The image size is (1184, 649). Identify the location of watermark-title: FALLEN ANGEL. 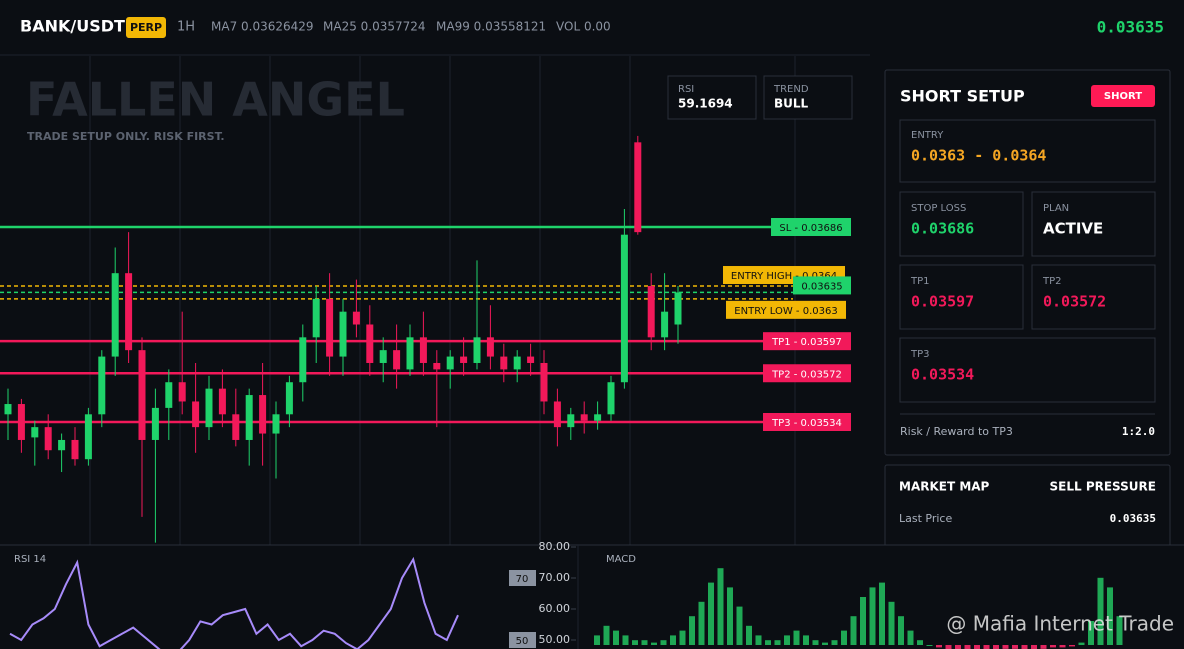
(215, 100).